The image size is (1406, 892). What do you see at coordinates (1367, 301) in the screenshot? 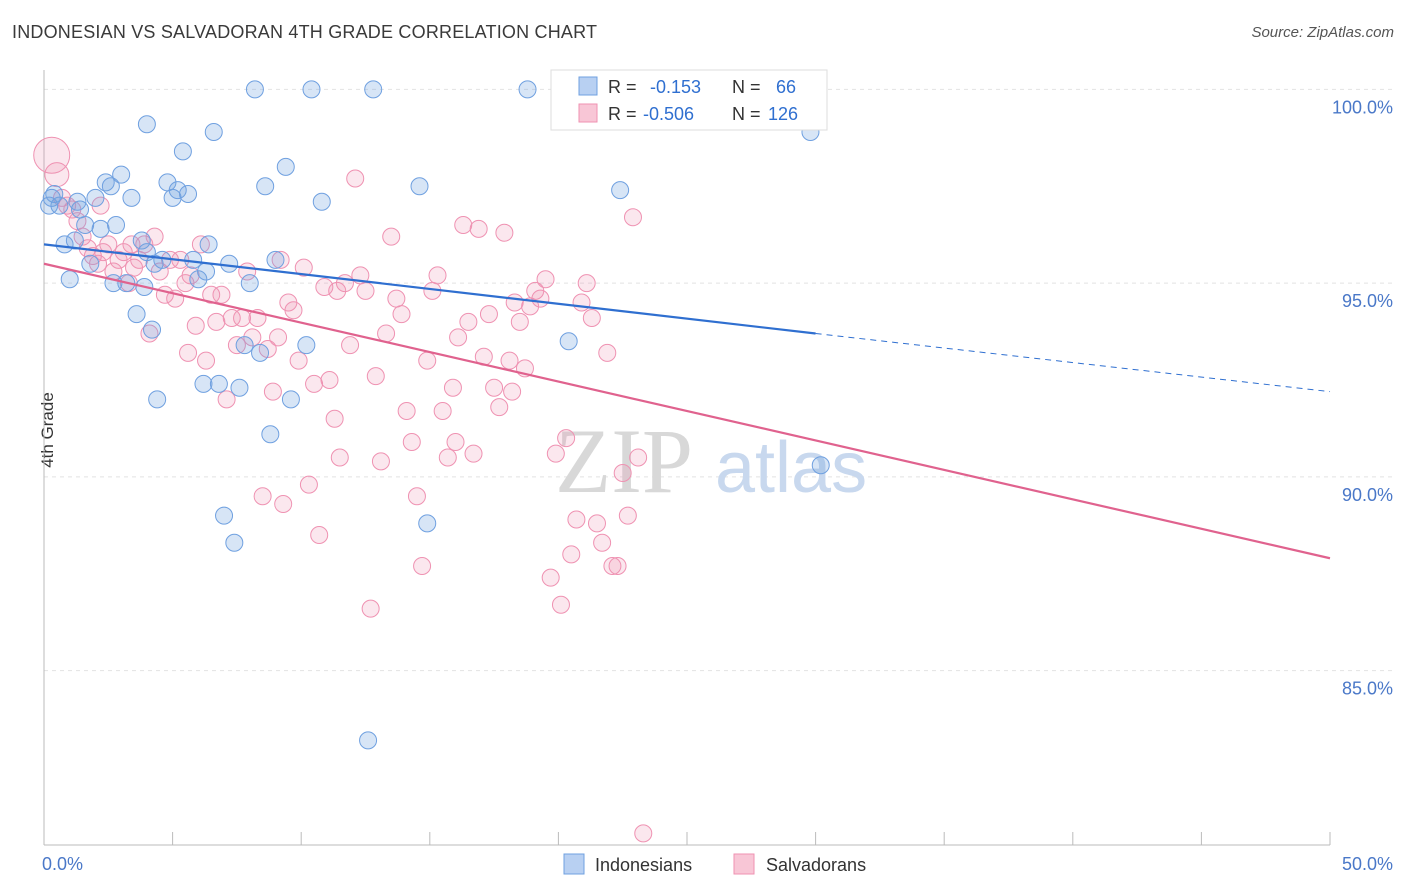
I see `y-tick-label-1: 95.0%` at bounding box center [1367, 301].